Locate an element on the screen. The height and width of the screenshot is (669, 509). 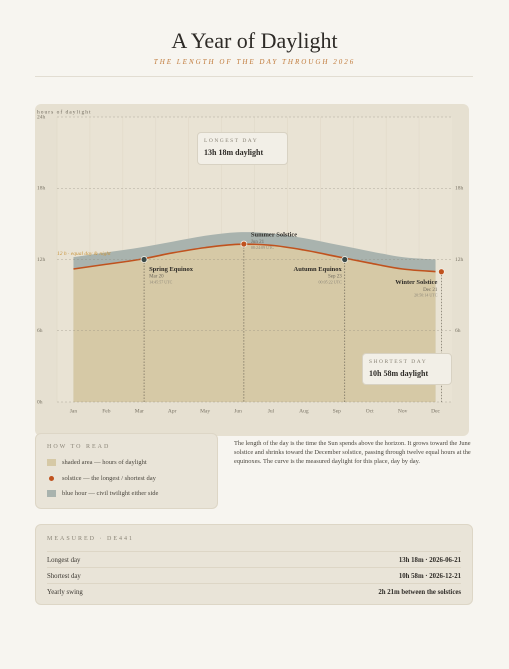
event-date: Dec 21 is located at coordinates (430, 290).